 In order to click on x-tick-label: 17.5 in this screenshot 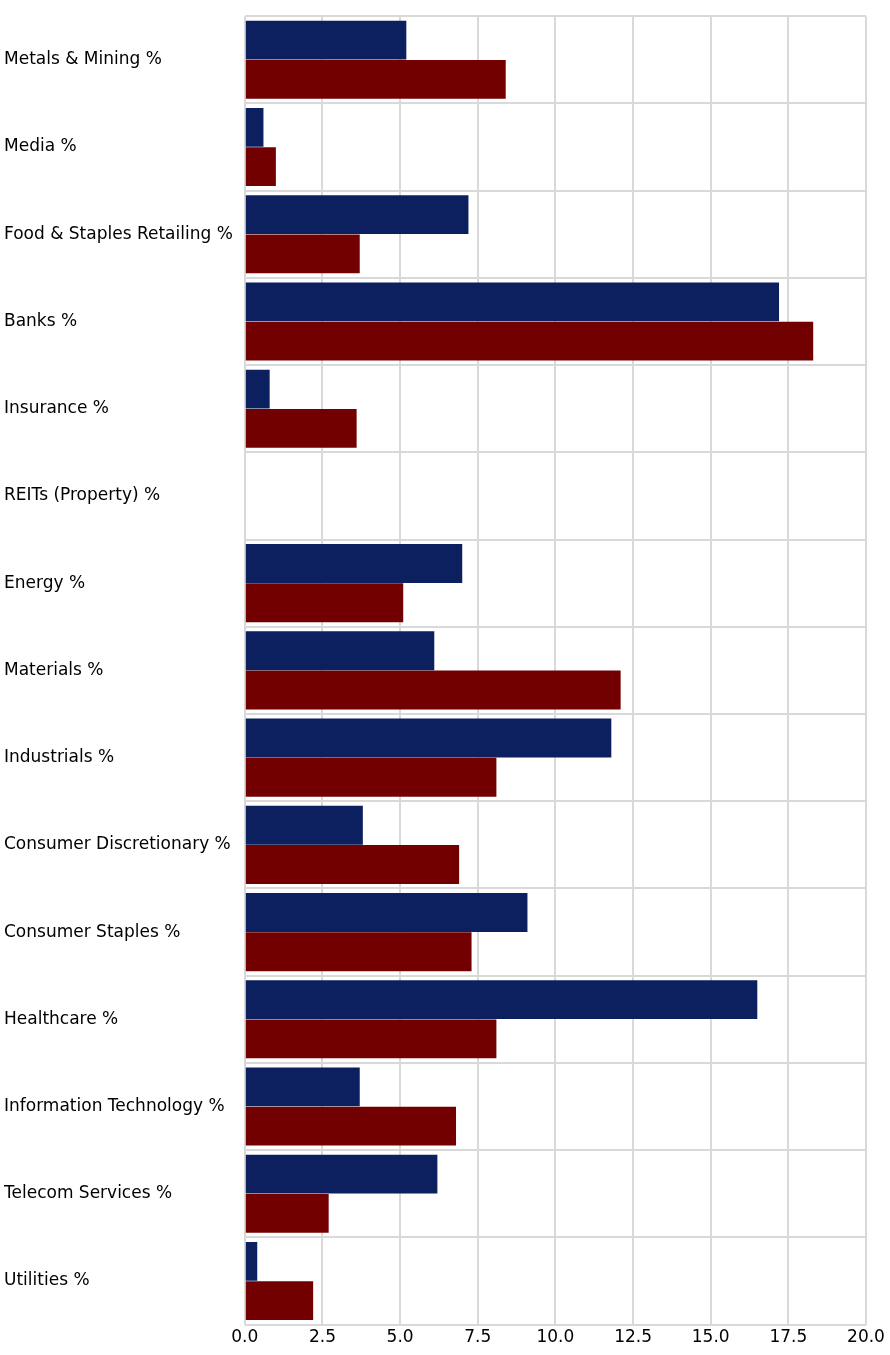, I will do `click(788, 1336)`.